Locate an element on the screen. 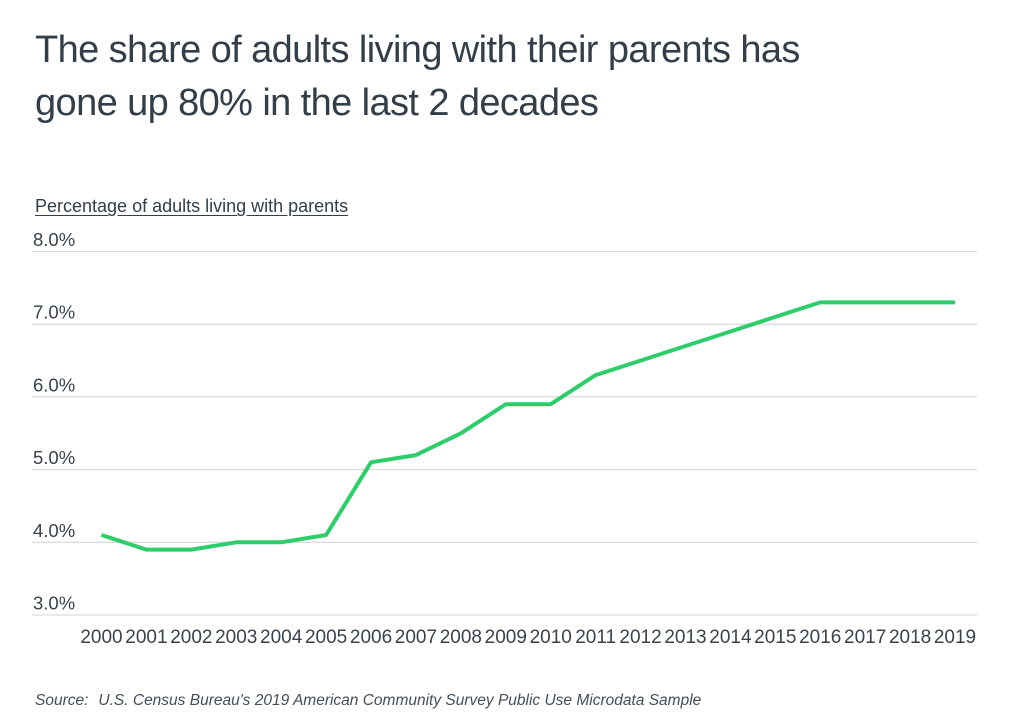 The height and width of the screenshot is (715, 1024). x-tick-label: 2014 is located at coordinates (730, 637).